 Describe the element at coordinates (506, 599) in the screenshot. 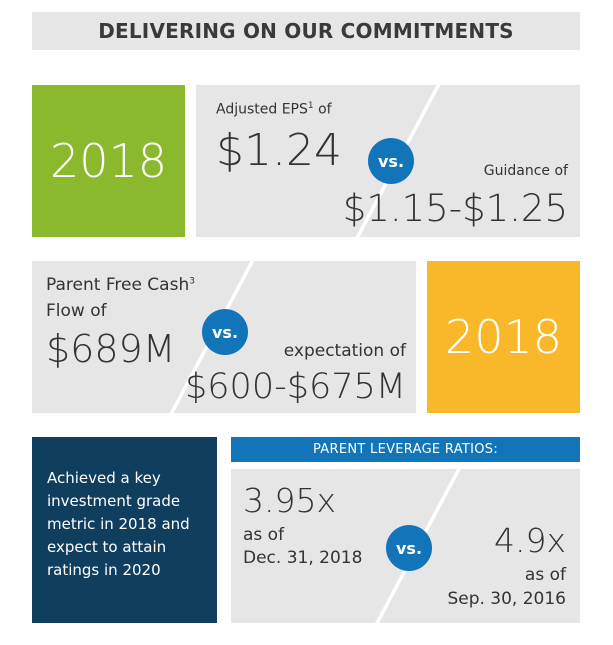

I see `leverage-right-date: Sep. 30, 2016` at that location.